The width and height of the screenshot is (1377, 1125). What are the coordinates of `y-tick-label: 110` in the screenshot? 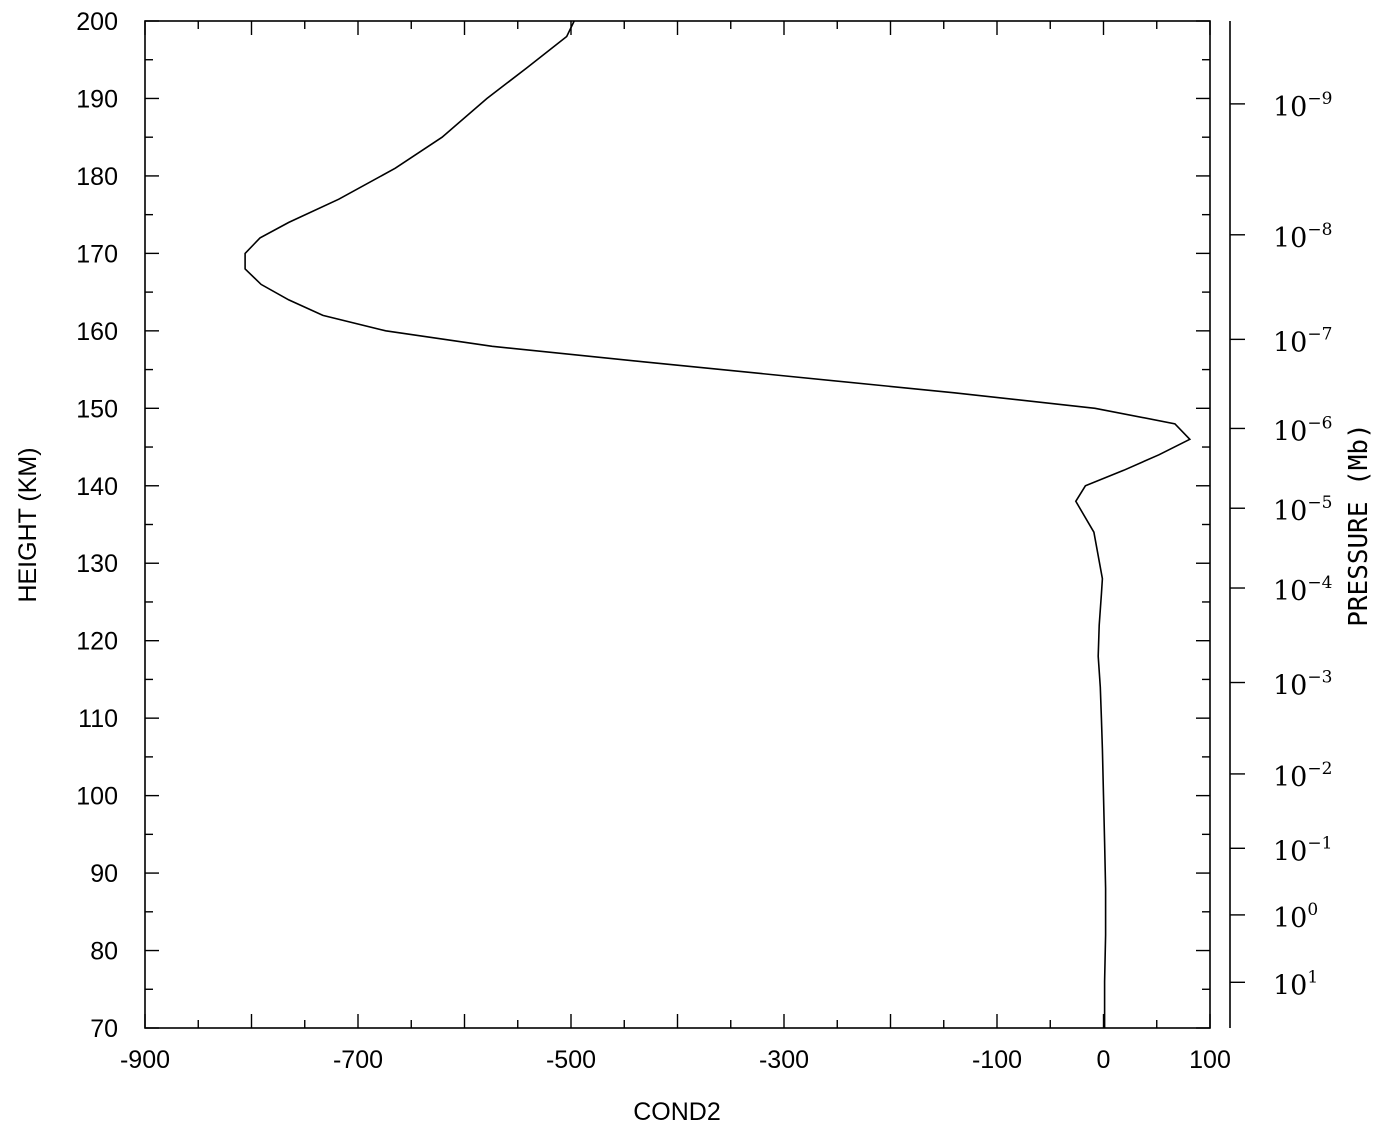 It's located at (98, 719).